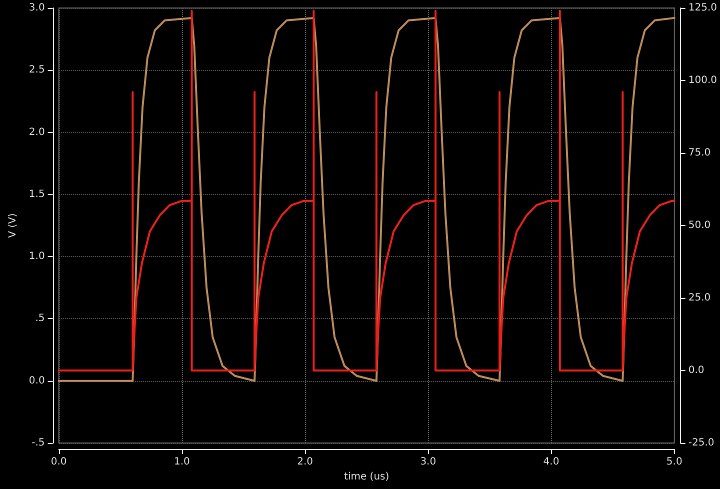 The height and width of the screenshot is (489, 720). What do you see at coordinates (367, 476) in the screenshot?
I see `x-axis-title: time (us)` at bounding box center [367, 476].